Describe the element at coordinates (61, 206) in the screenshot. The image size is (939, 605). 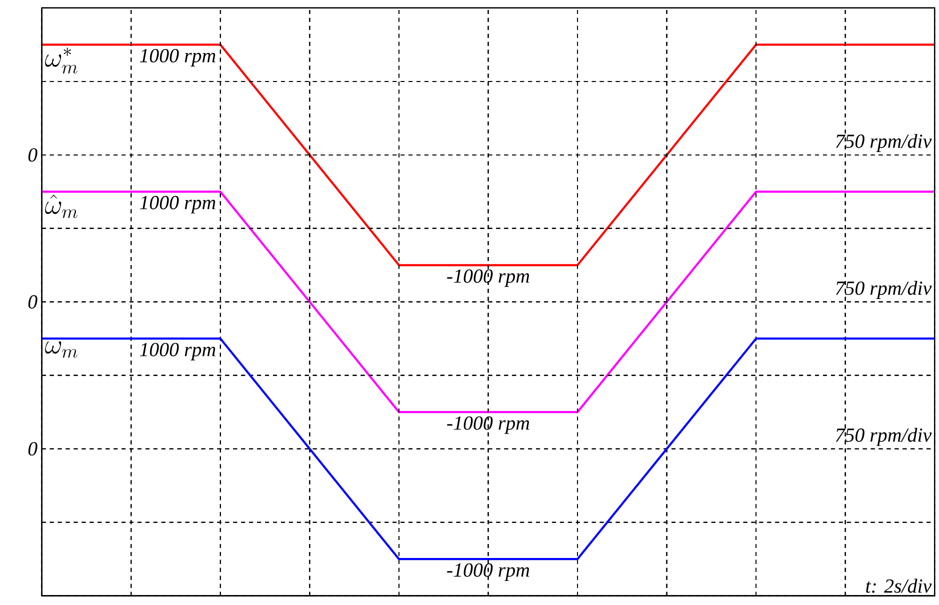
I see `series-label: $\hat{\omega}_m$` at that location.